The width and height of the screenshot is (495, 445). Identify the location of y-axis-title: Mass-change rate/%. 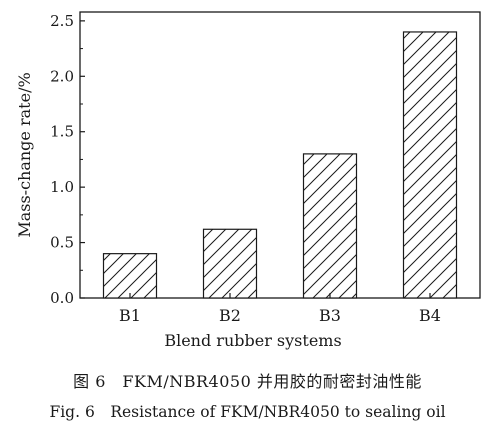
(24, 154).